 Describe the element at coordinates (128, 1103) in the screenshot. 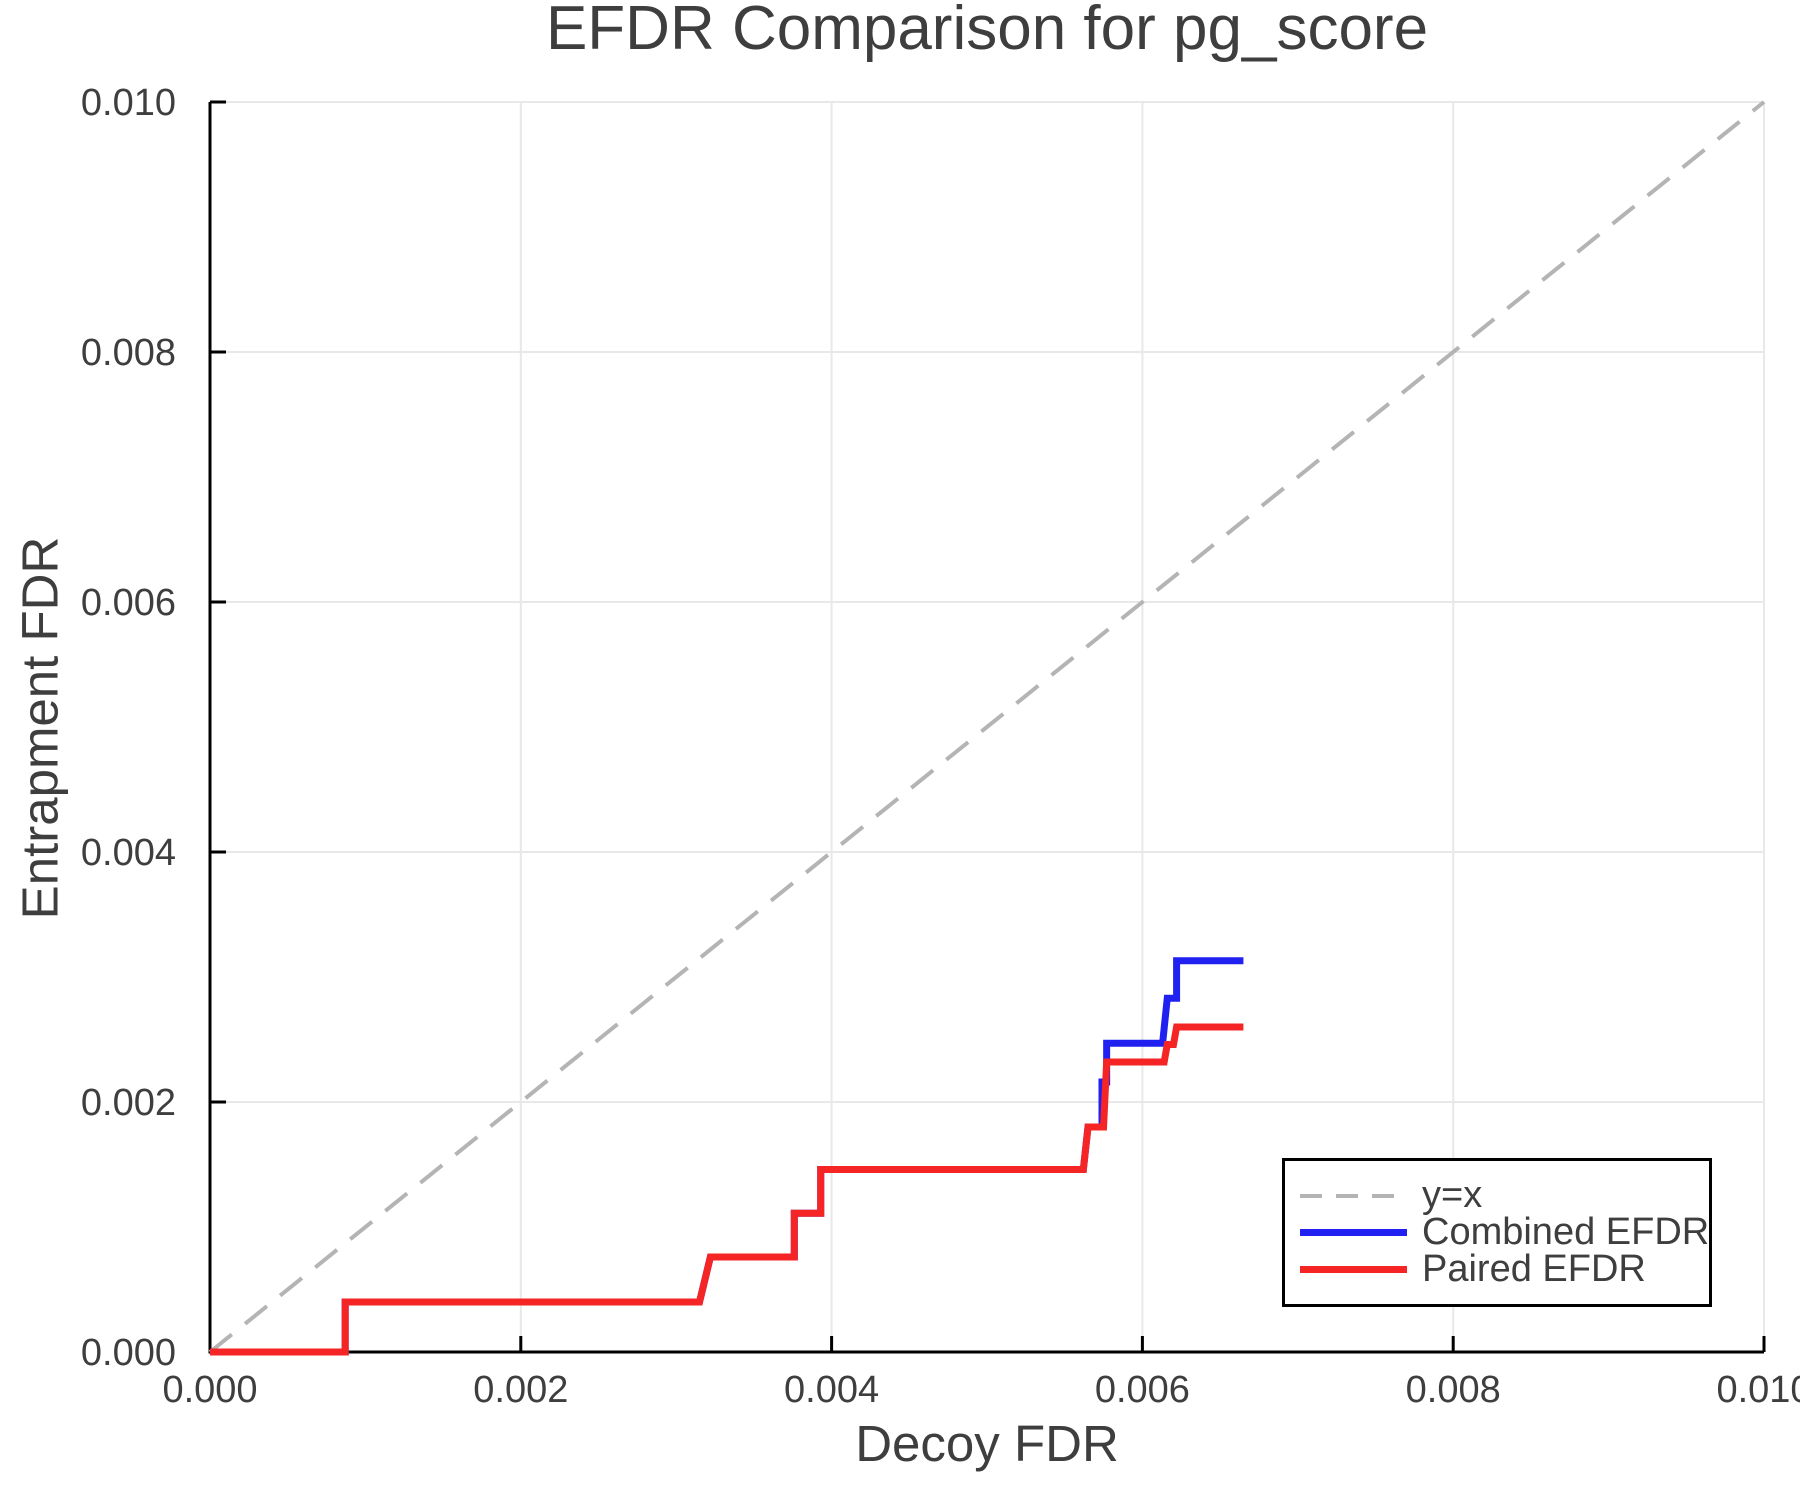

I see `y-tick-label: 0.002` at that location.